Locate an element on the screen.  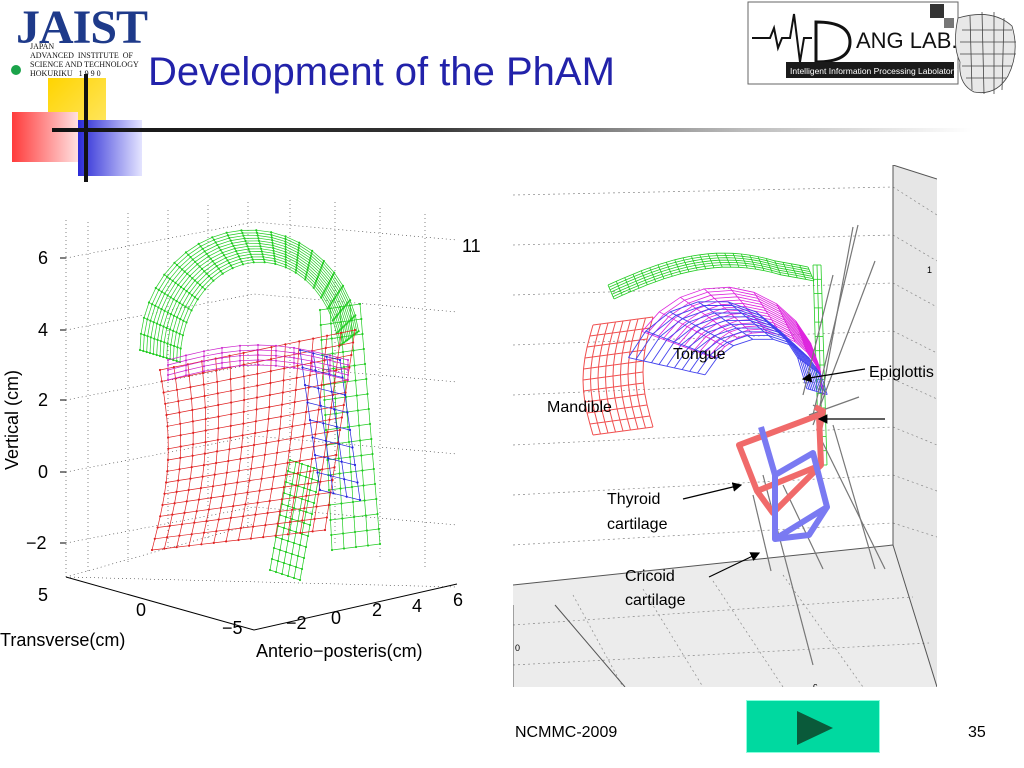
thyroid-arrow is located at coordinates (712, 491).